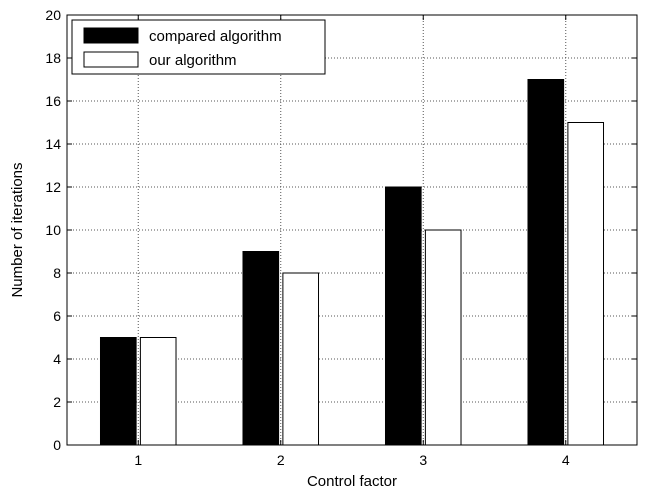  Describe the element at coordinates (566, 460) in the screenshot. I see `x-tick-label: 4` at that location.